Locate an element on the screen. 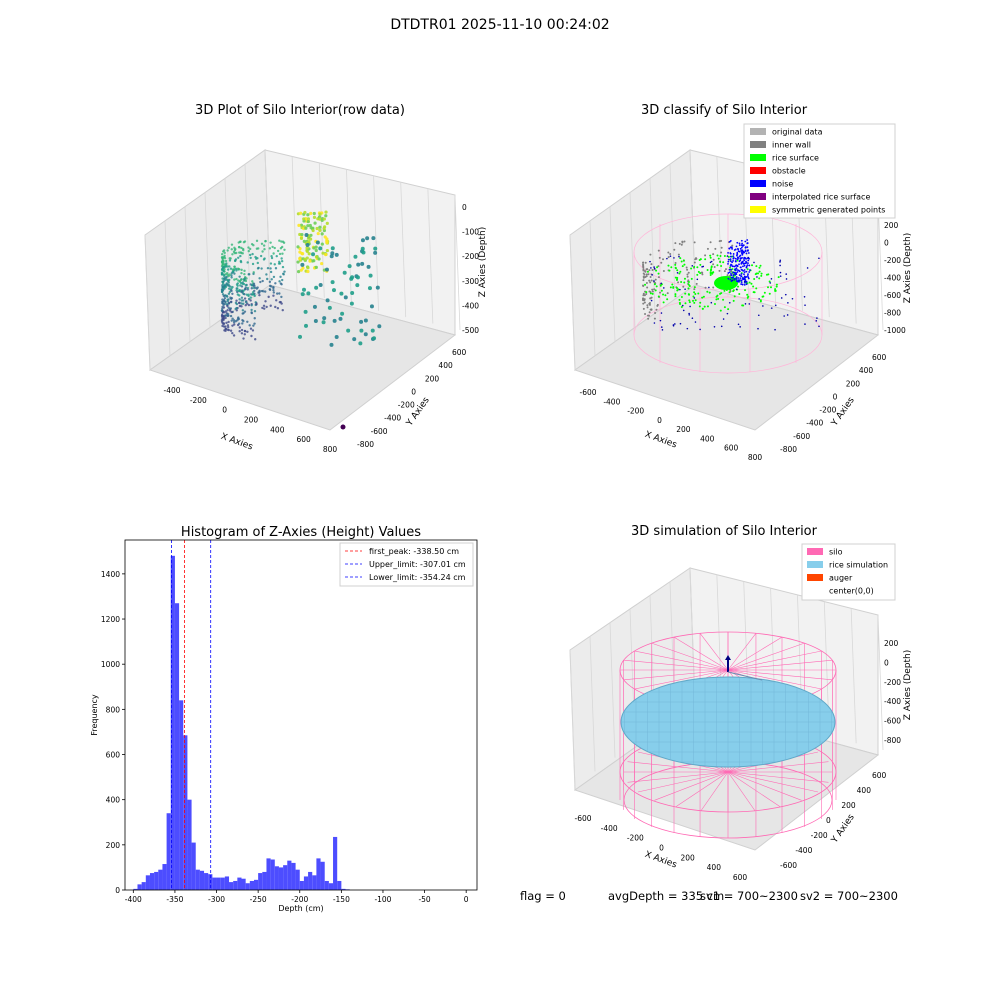 The image size is (1000, 1000). p2-y-tick-label: -600 is located at coordinates (801, 436).